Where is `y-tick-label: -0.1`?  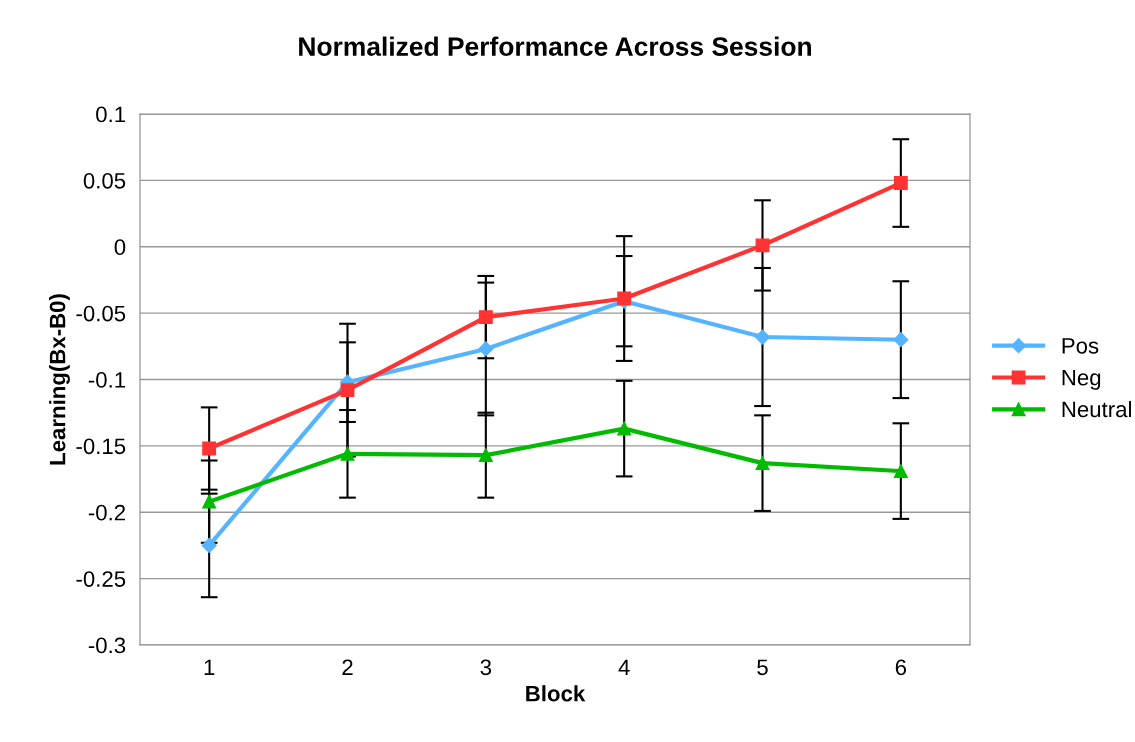
y-tick-label: -0.1 is located at coordinates (107, 380).